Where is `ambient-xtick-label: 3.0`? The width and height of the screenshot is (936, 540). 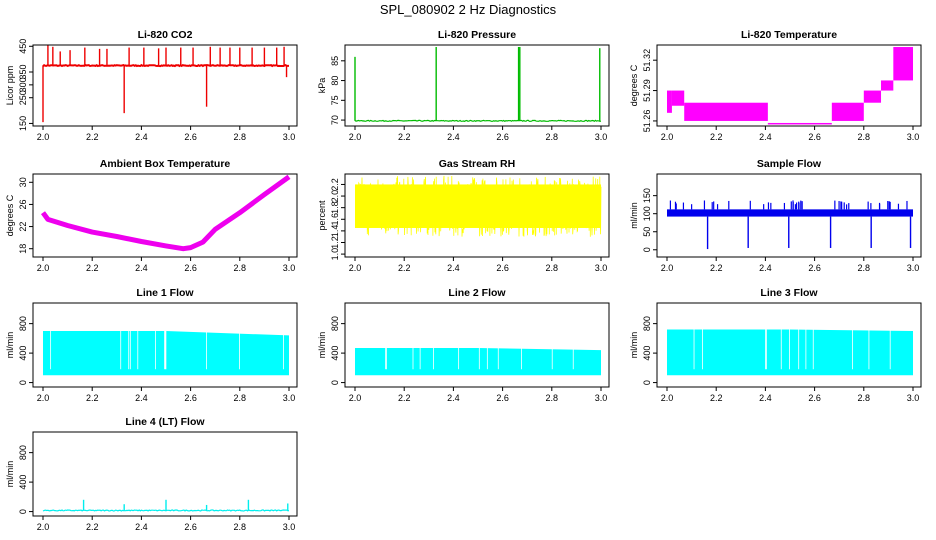
ambient-xtick-label: 3.0 is located at coordinates (289, 268).